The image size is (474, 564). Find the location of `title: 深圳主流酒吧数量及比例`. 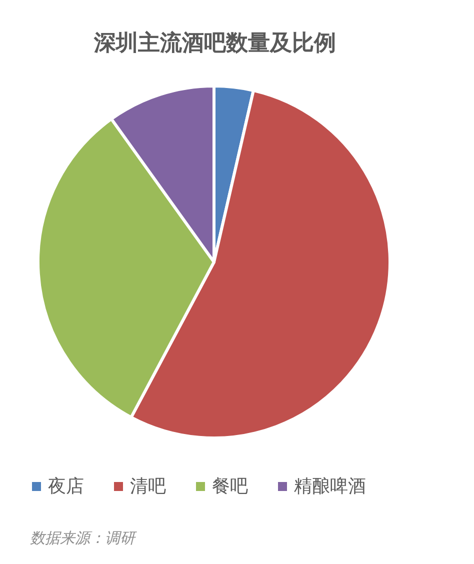

title: 深圳主流酒吧数量及比例 is located at coordinates (215, 43).